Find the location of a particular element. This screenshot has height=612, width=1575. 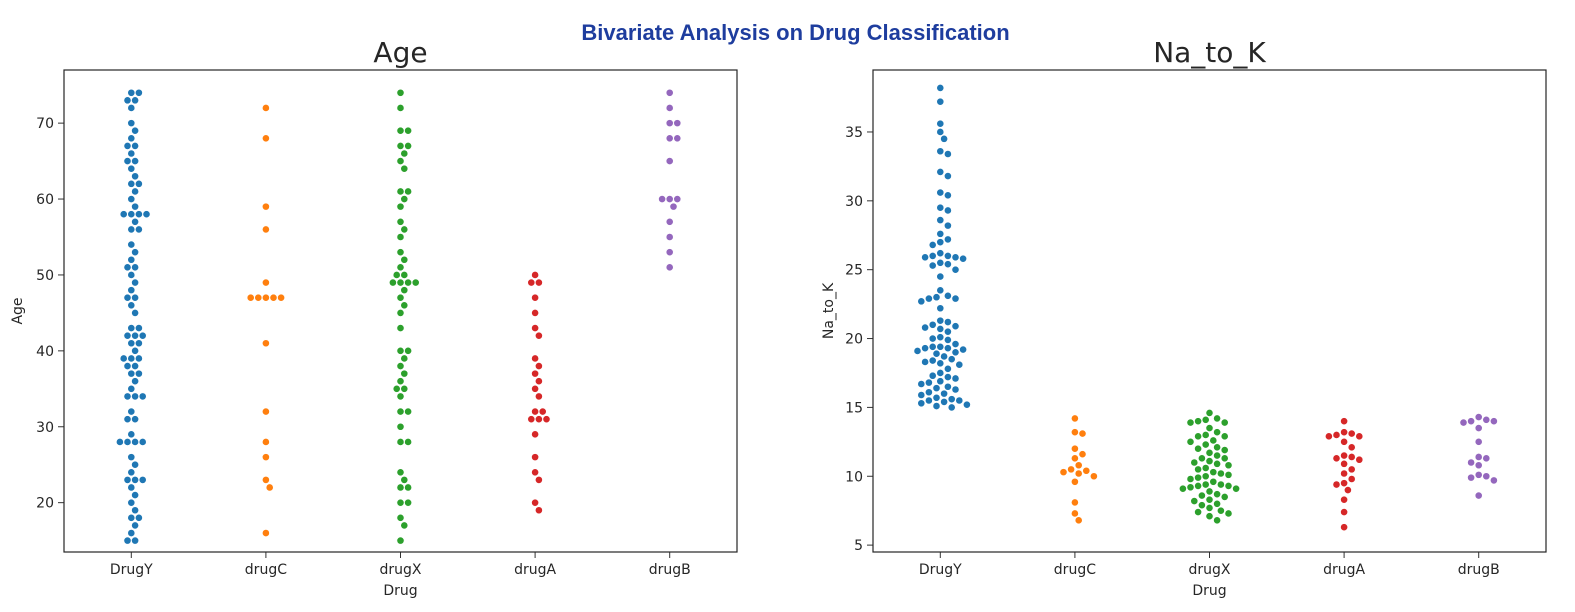

x-tick-label: drugC is located at coordinates (266, 570).